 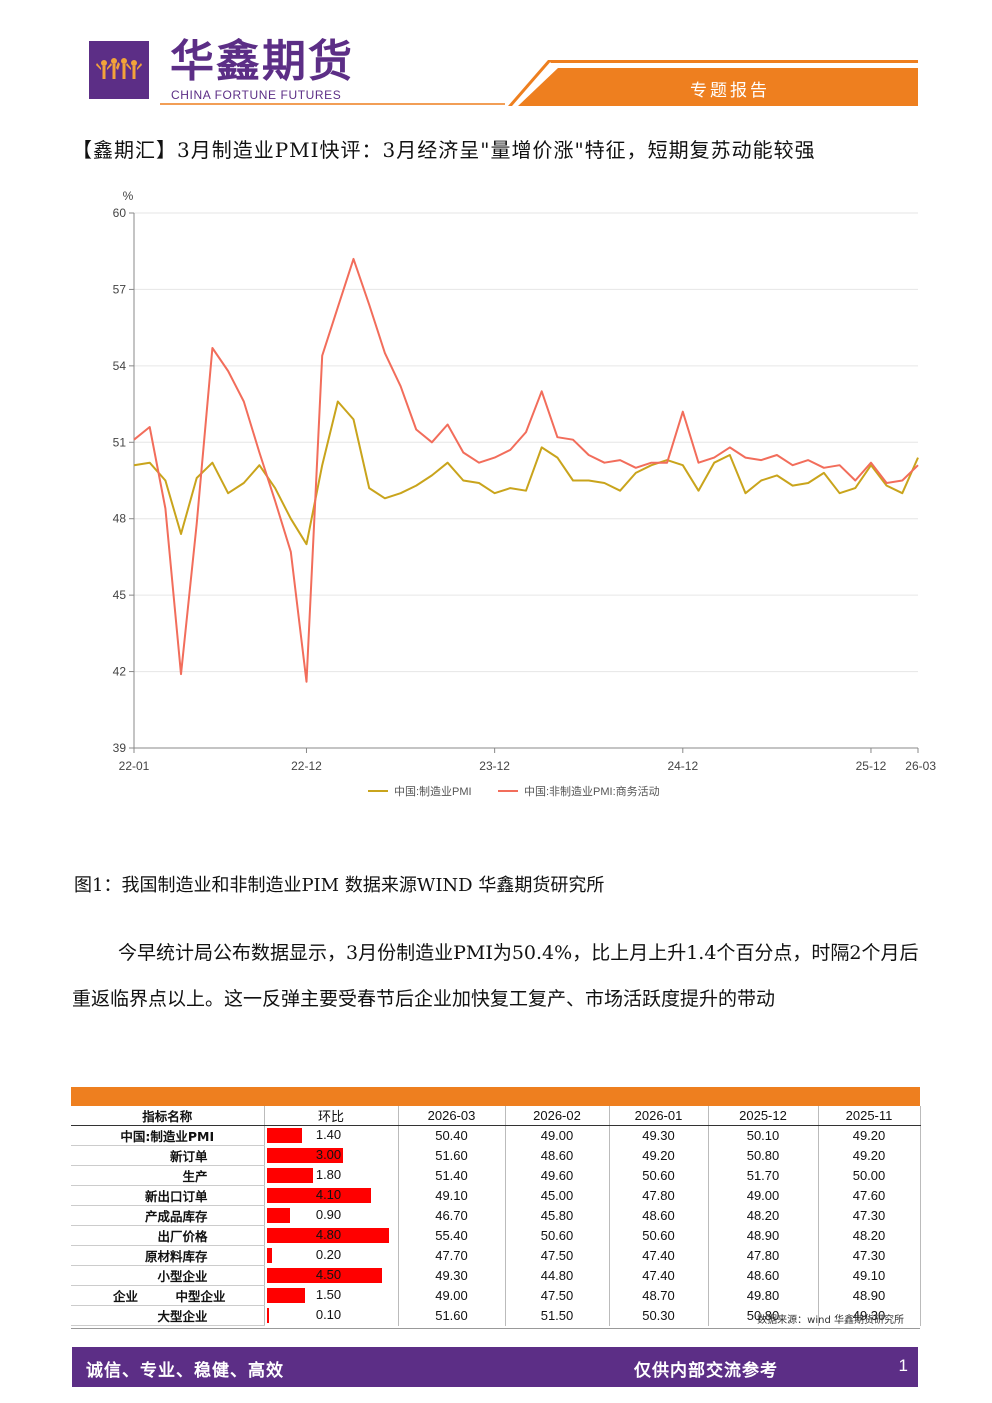 What do you see at coordinates (339, 885) in the screenshot?
I see `figure-caption: 图1：我国制造业和非制造业PIM 数据来源WIND 华鑫期货研究所` at bounding box center [339, 885].